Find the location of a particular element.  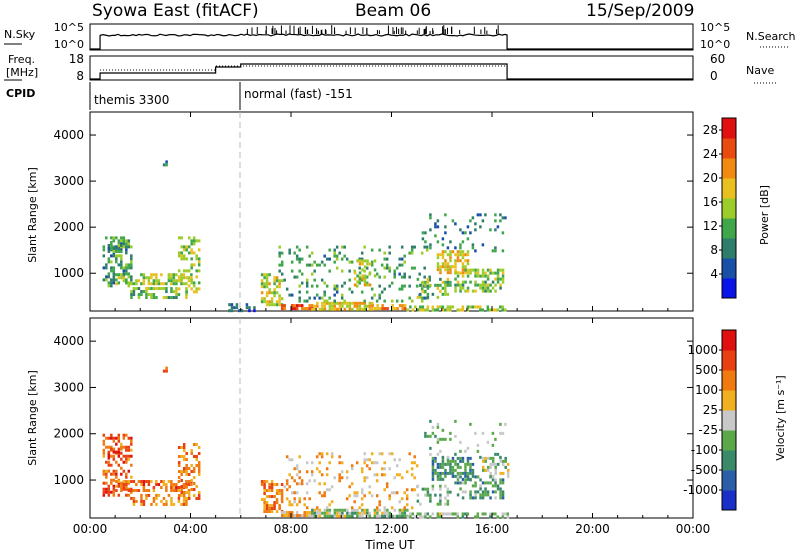

colorbar-swatch is located at coordinates (729, 480).